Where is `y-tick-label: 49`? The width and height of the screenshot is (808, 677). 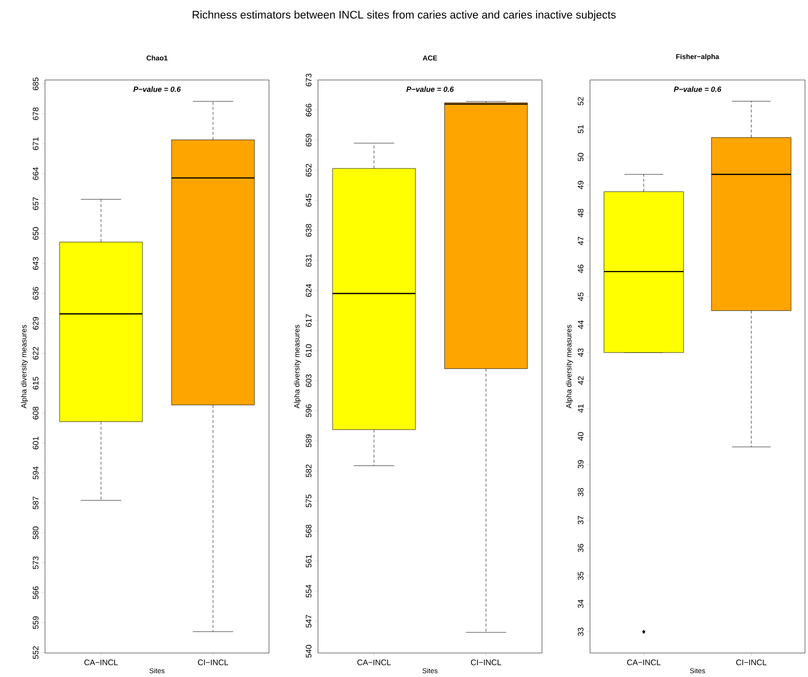 y-tick-label: 49 is located at coordinates (581, 185).